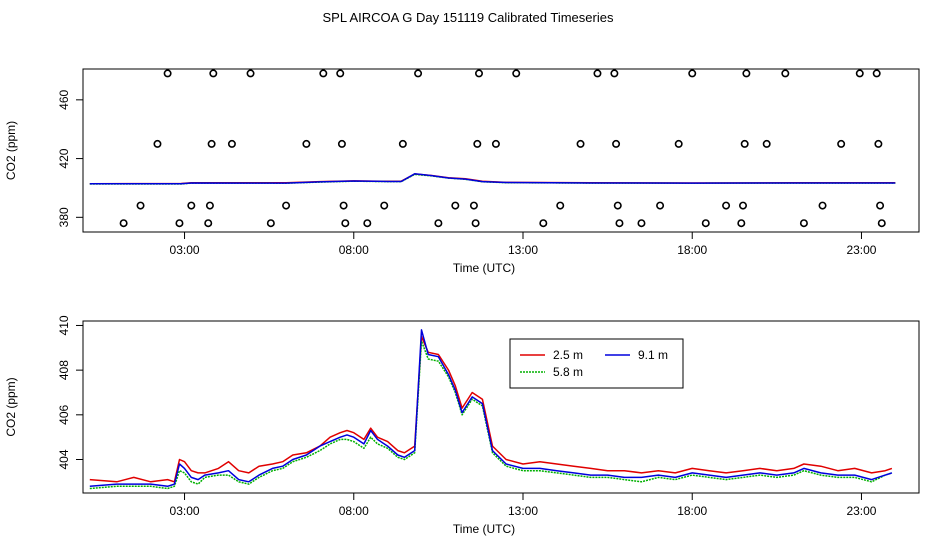 This screenshot has height=540, width=936. I want to click on legend-label: 5.8 m, so click(568, 372).